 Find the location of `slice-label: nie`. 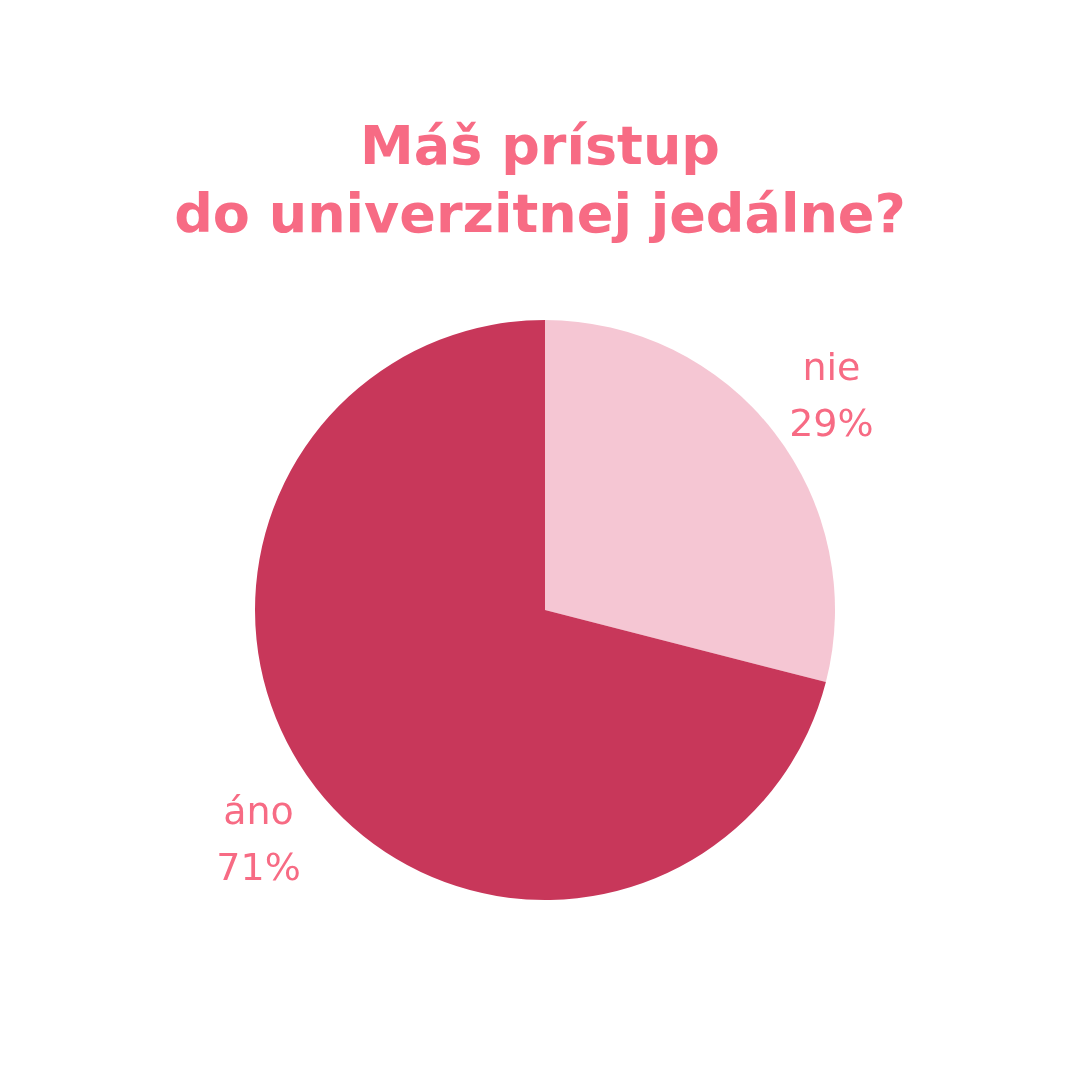

slice-label: nie is located at coordinates (831, 366).